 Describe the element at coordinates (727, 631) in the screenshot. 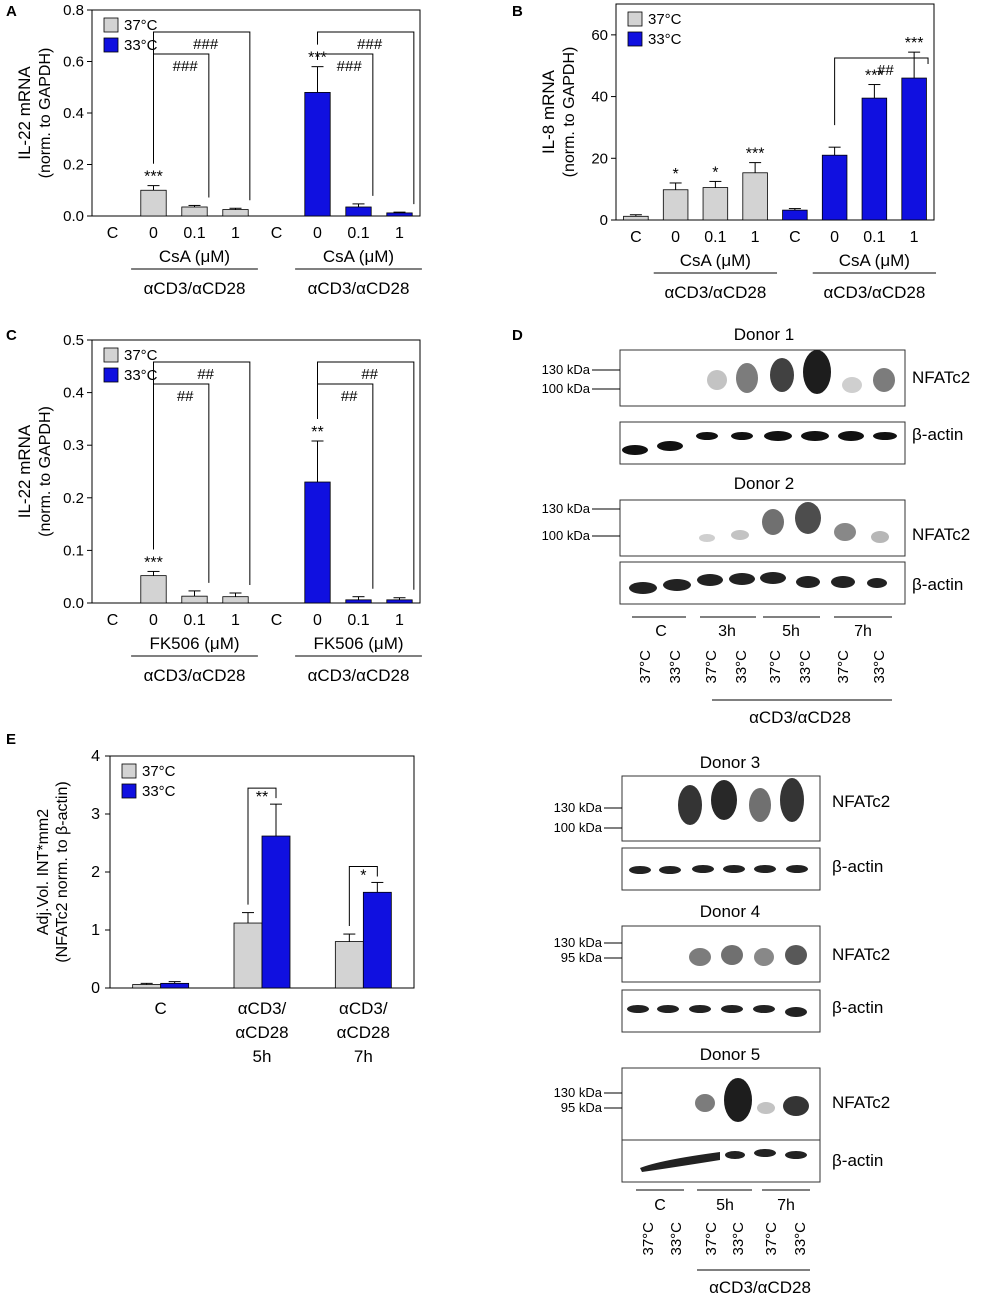

I see `time-3h-top: 3h` at that location.